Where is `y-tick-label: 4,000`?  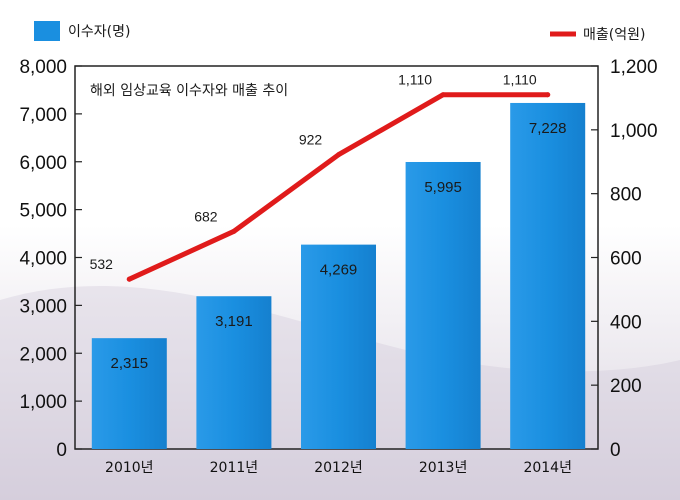 y-tick-label: 4,000 is located at coordinates (43, 259).